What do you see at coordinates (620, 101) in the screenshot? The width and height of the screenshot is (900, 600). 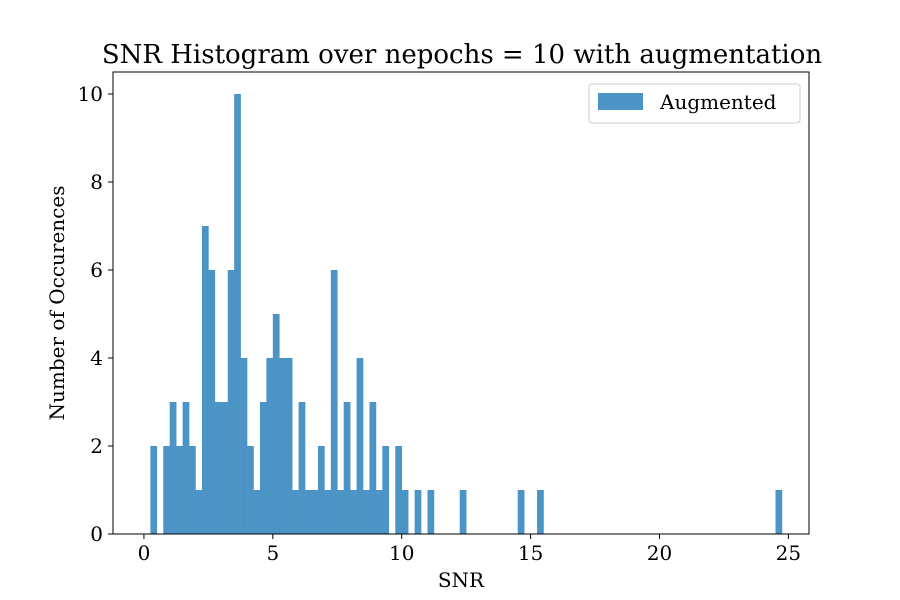 I see `legend-swatch` at bounding box center [620, 101].